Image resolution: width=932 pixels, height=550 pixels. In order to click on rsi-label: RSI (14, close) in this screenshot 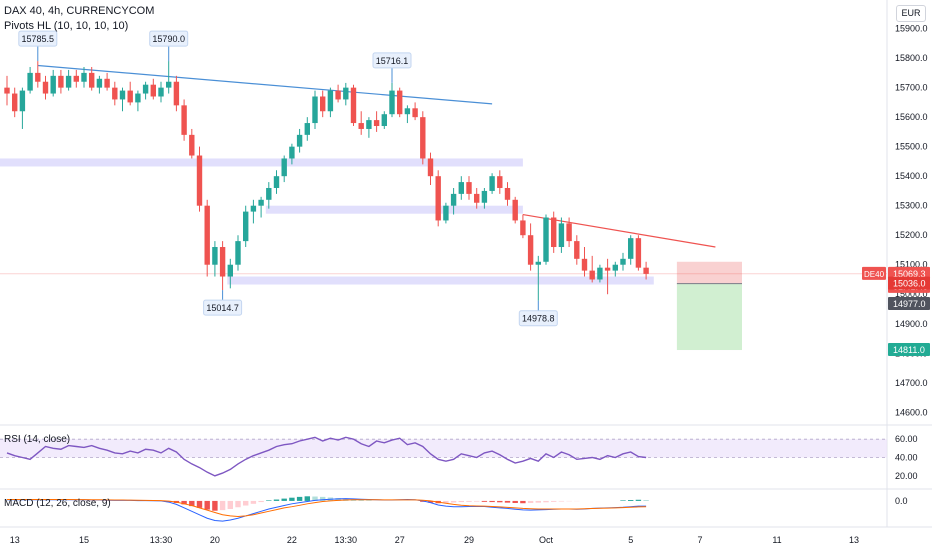, I will do `click(37, 439)`.